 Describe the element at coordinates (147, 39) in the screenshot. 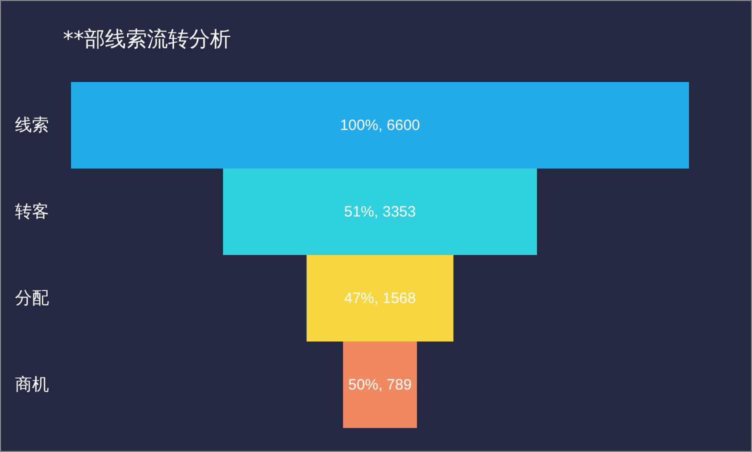

I see `text: **部线索流转分析` at that location.